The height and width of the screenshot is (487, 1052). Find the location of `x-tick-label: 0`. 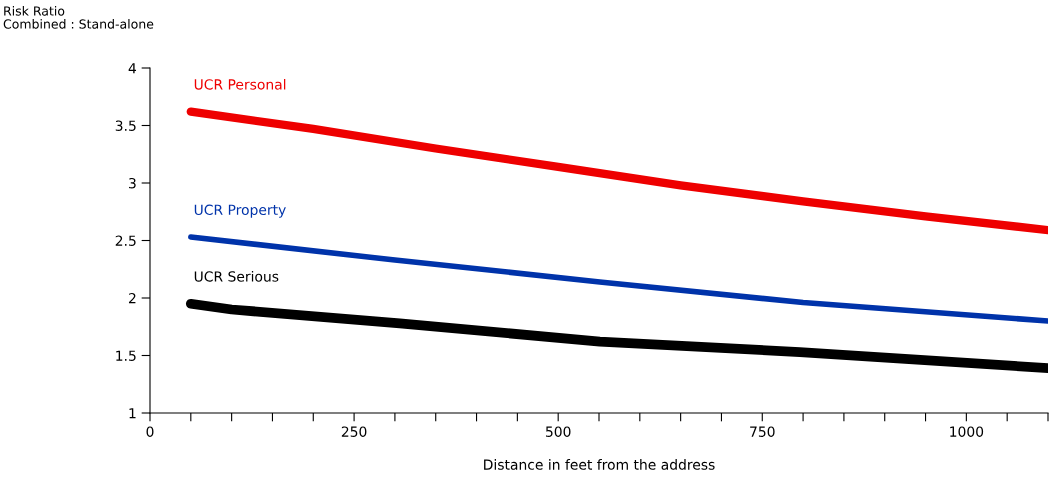

x-tick-label: 0 is located at coordinates (150, 431).